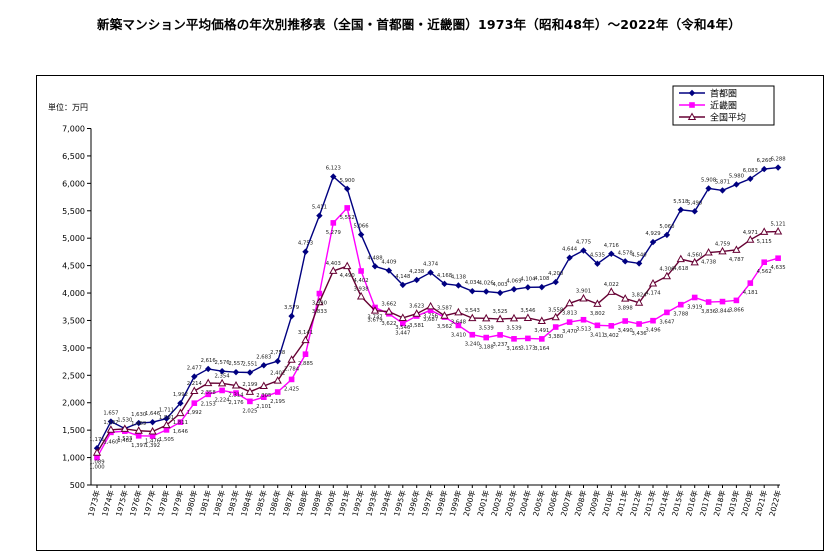  Describe the element at coordinates (513, 281) in the screenshot. I see `data-label: 4,069` at that location.